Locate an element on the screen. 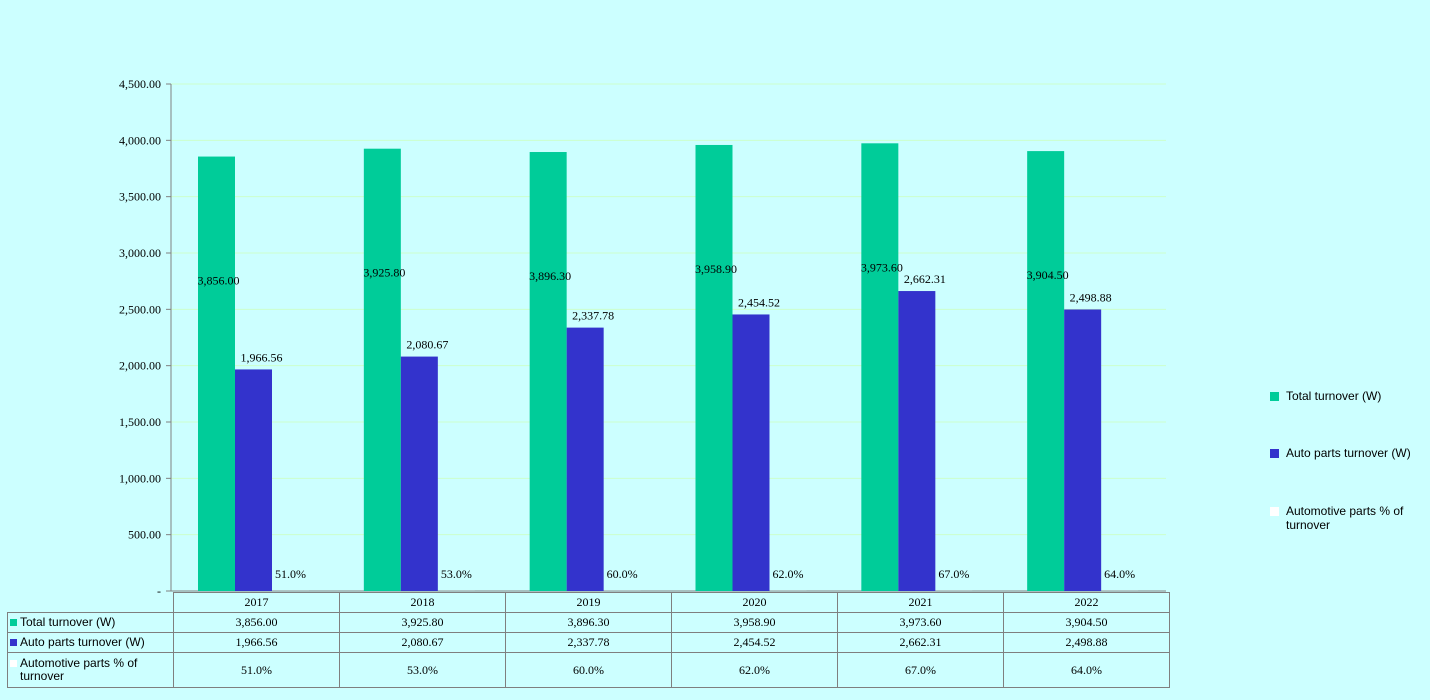  data-table-corner is located at coordinates (90, 602).